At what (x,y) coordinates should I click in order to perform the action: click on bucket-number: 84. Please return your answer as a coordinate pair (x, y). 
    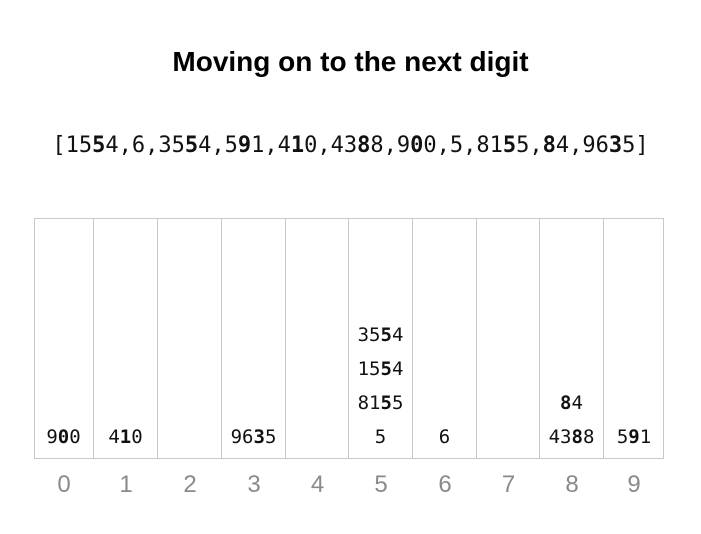
    Looking at the image, I should click on (571, 403).